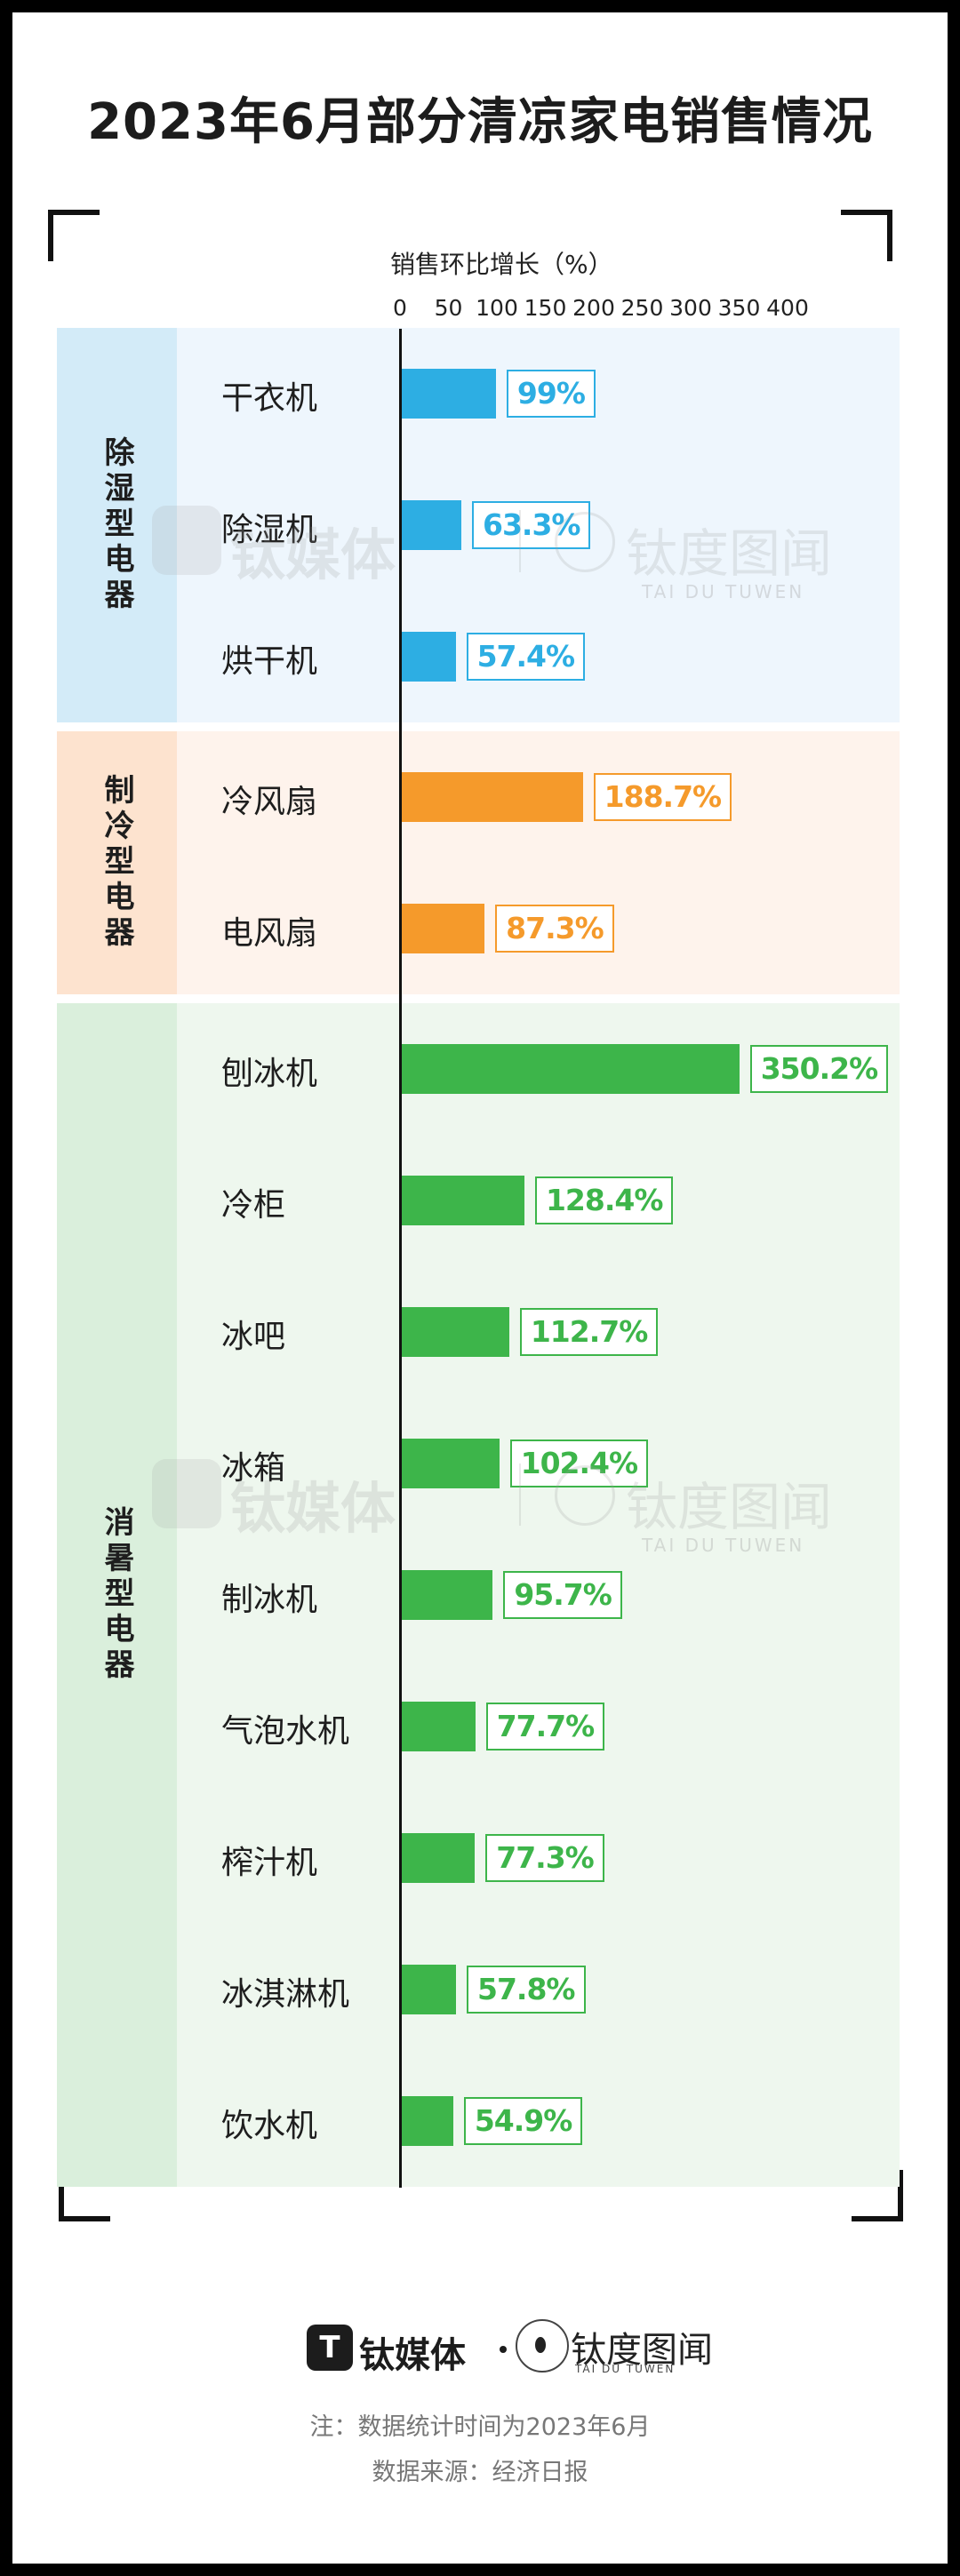 The image size is (960, 2576). I want to click on data-label: 57.8%, so click(526, 1990).